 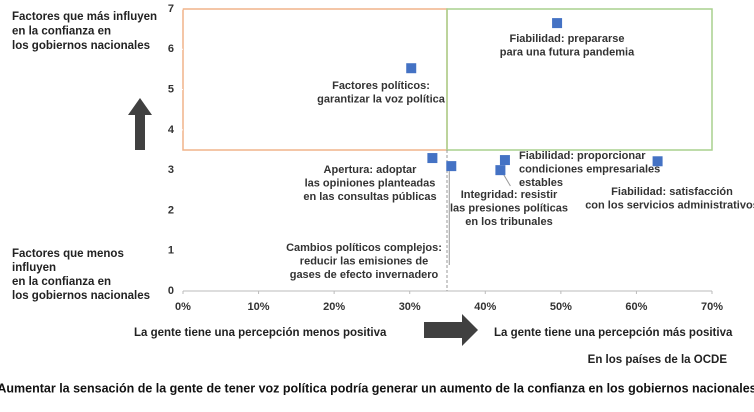 I want to click on point-label: las presiones políticas, so click(x=509, y=208).